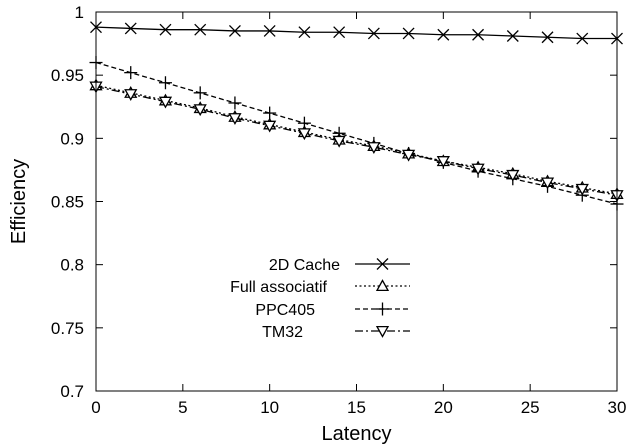 The height and width of the screenshot is (444, 639). Describe the element at coordinates (95, 407) in the screenshot. I see `x-tick-label: 0` at that location.